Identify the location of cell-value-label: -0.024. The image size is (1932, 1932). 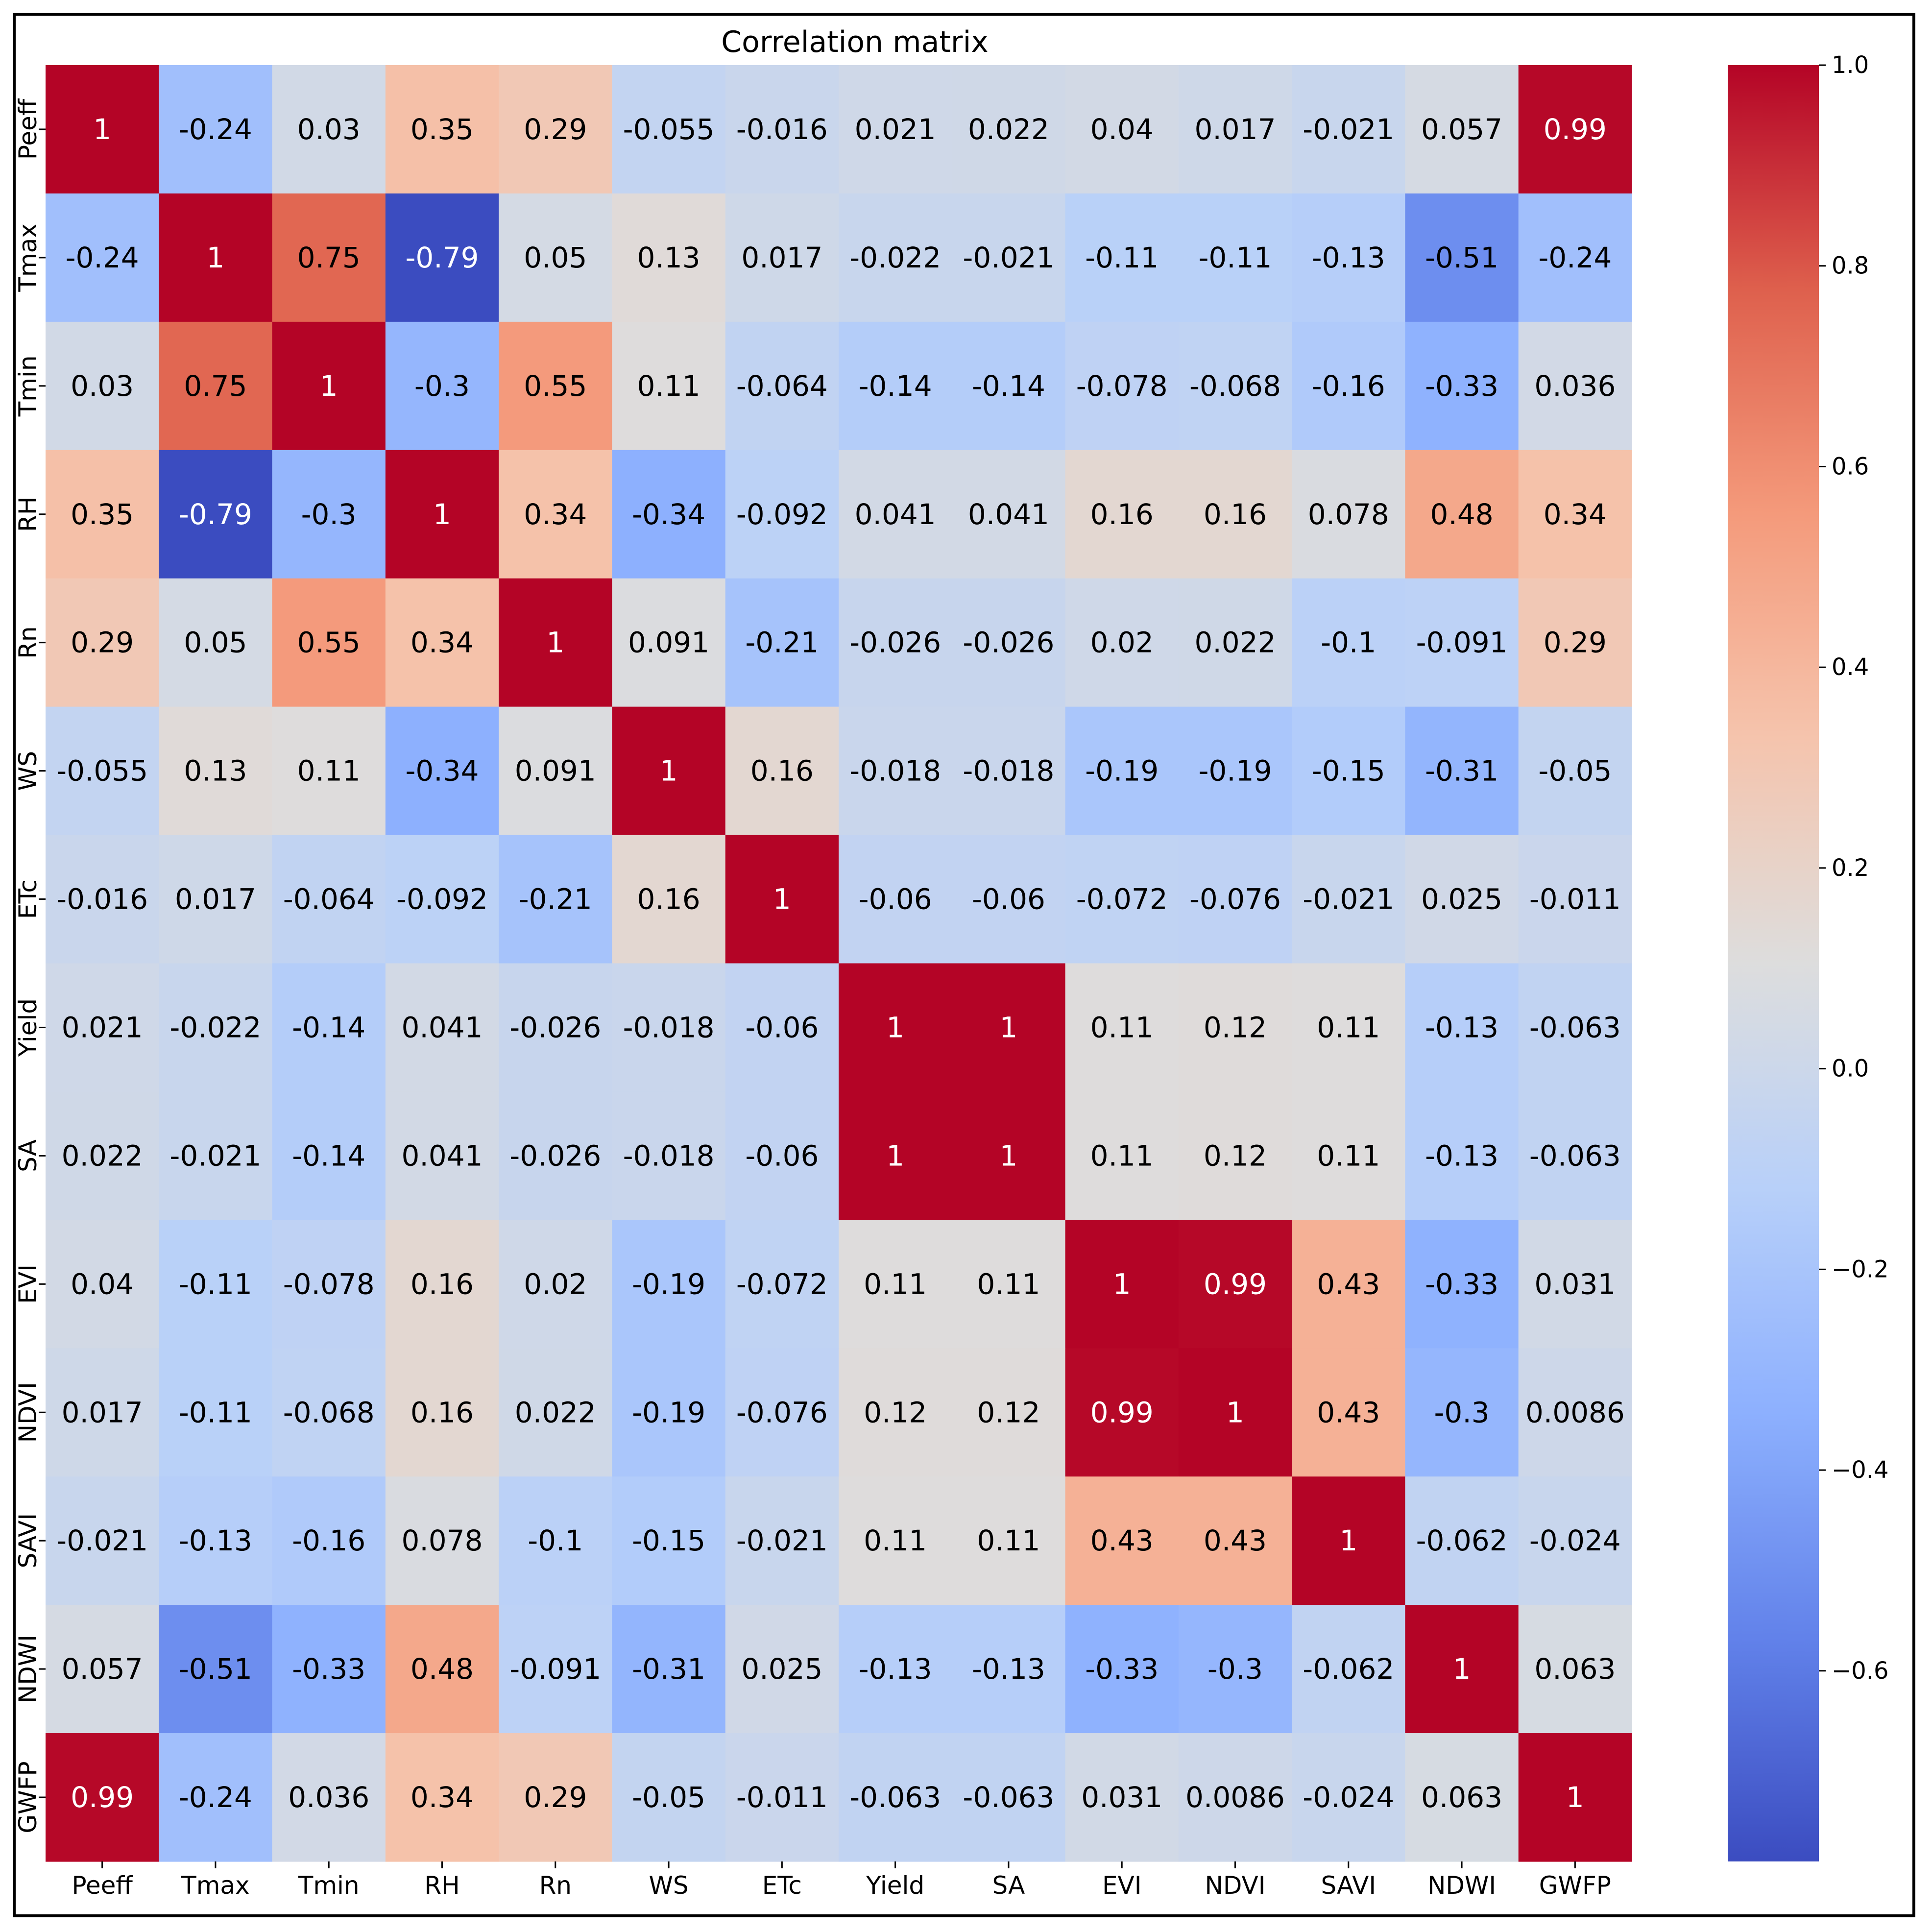
(1348, 1797).